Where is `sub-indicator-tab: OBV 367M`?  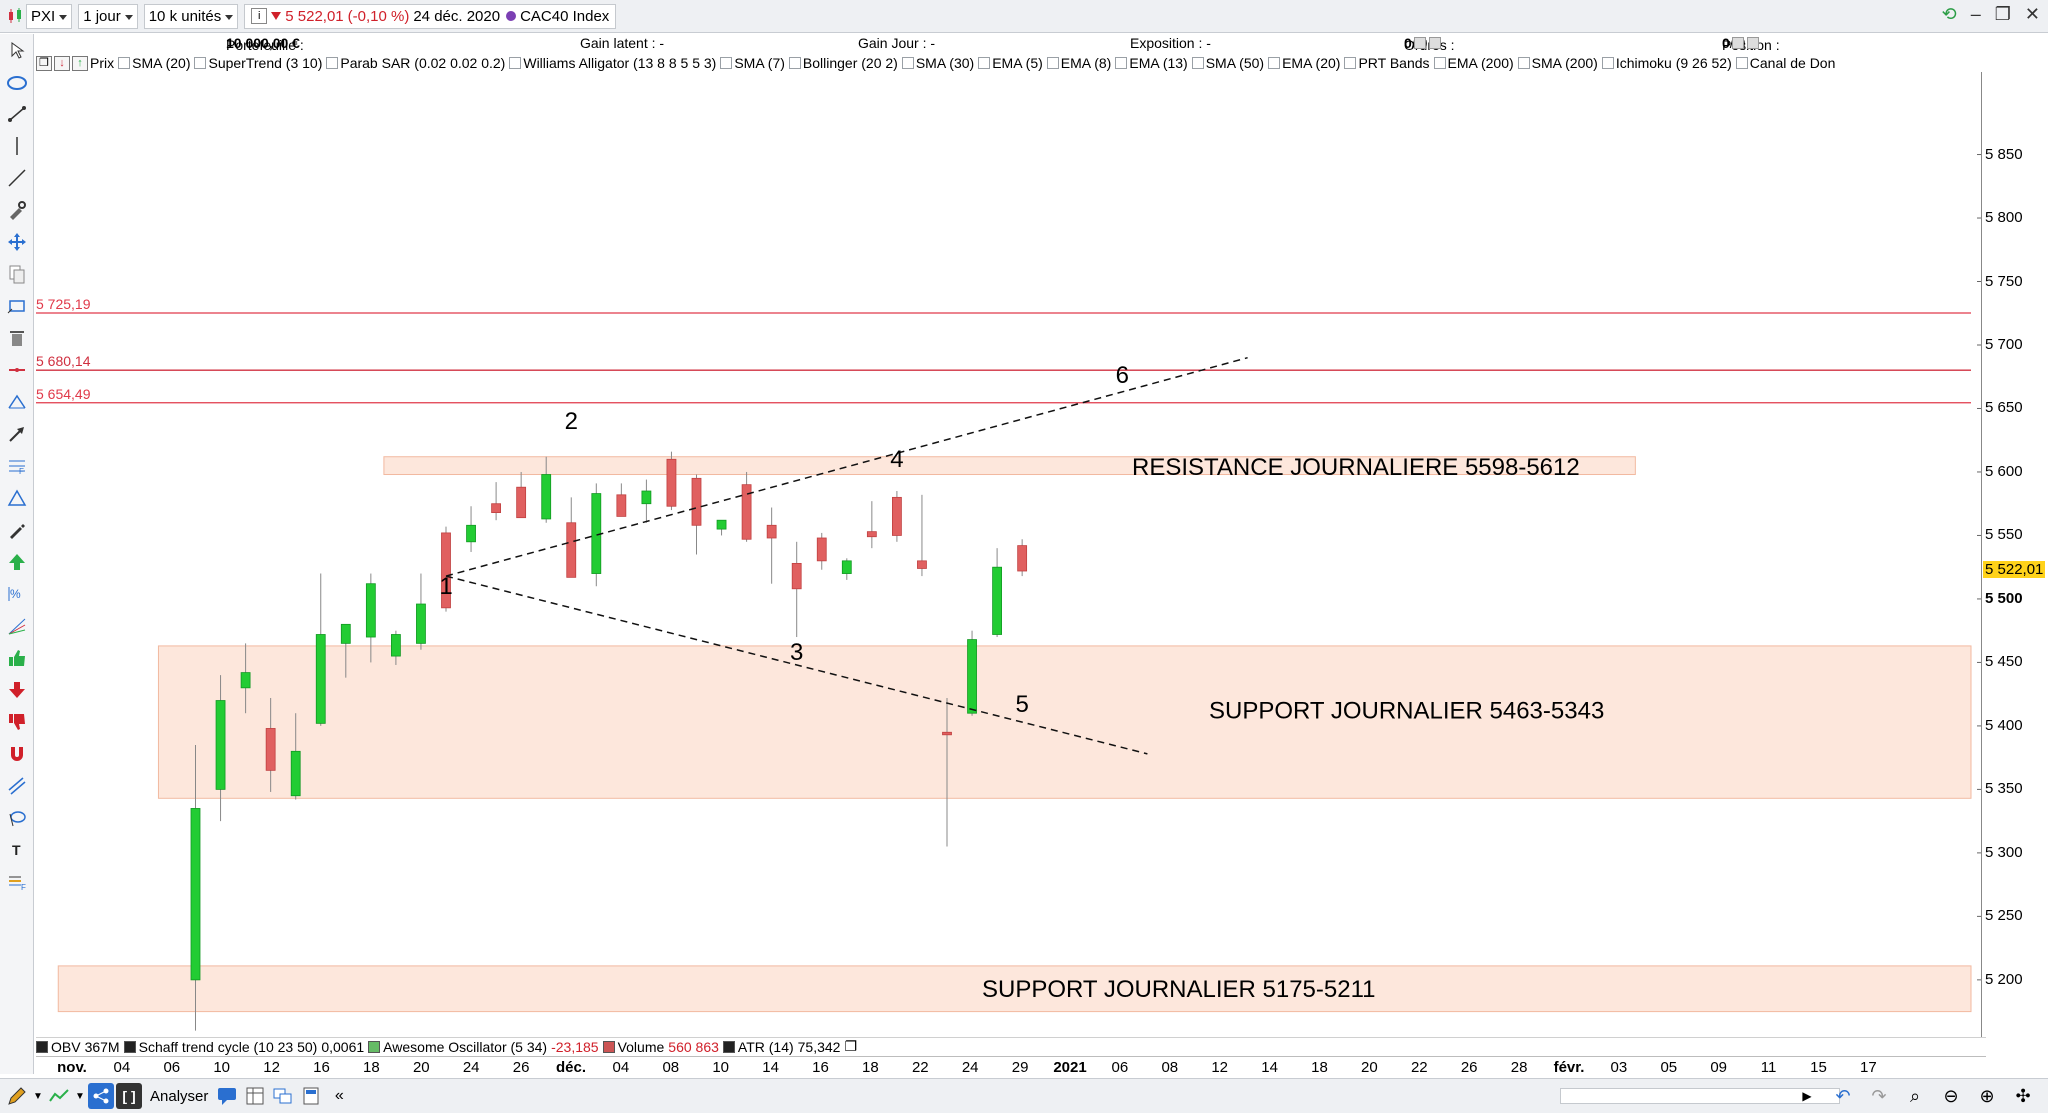
sub-indicator-tab: OBV 367M is located at coordinates (78, 1047).